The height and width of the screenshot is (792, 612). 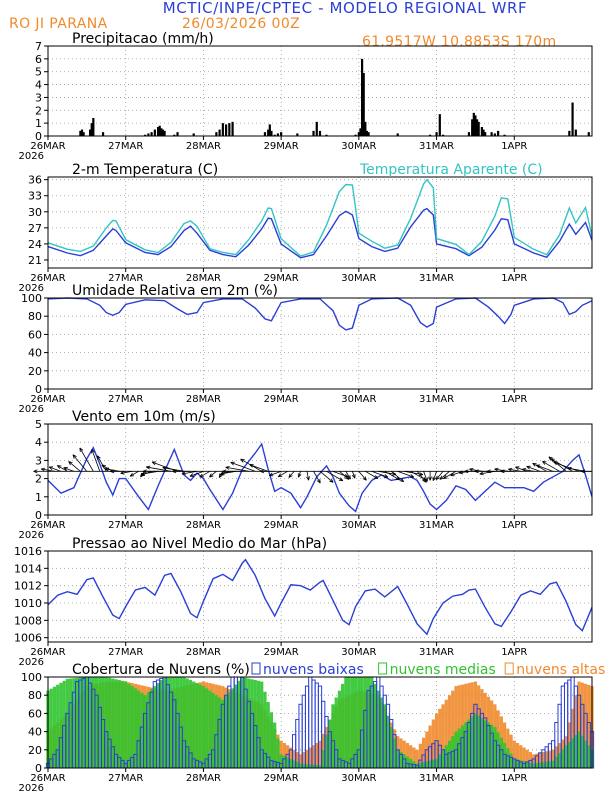 I want to click on x-tick-label: 26MAR, so click(x=47, y=778).